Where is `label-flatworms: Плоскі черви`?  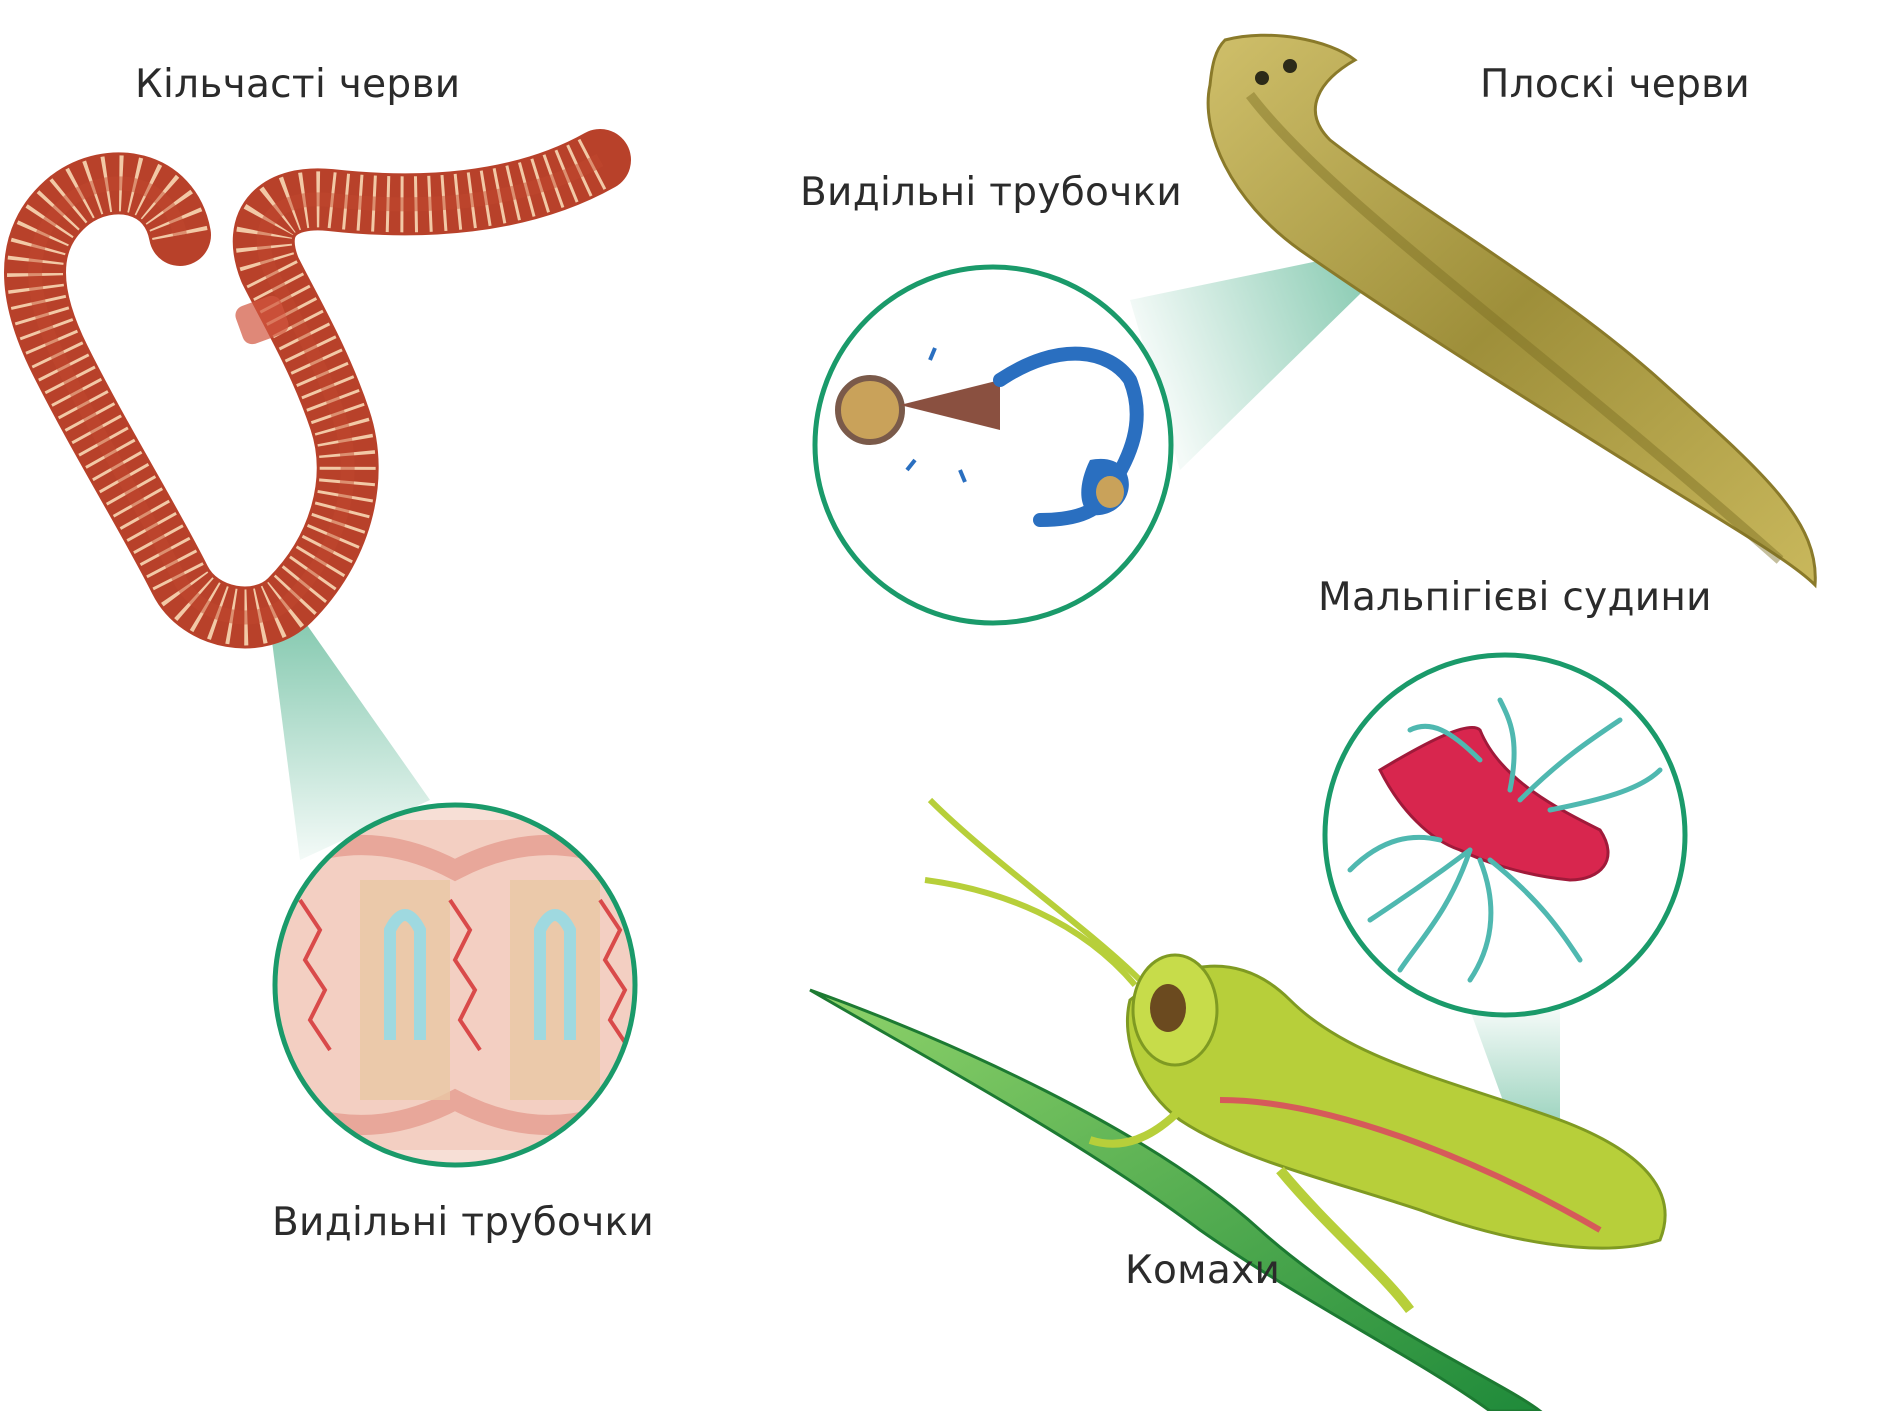
label-flatworms: Плоскі черви is located at coordinates (1615, 84).